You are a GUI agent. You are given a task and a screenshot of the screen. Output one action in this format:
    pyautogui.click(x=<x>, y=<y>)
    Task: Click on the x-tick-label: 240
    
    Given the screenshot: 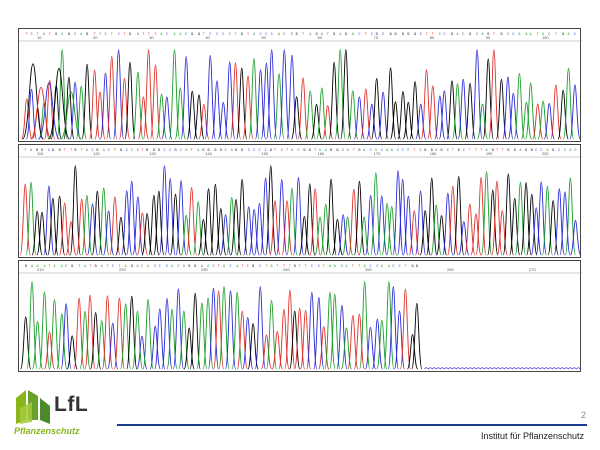 What is the action you would take?
    pyautogui.click(x=286, y=269)
    